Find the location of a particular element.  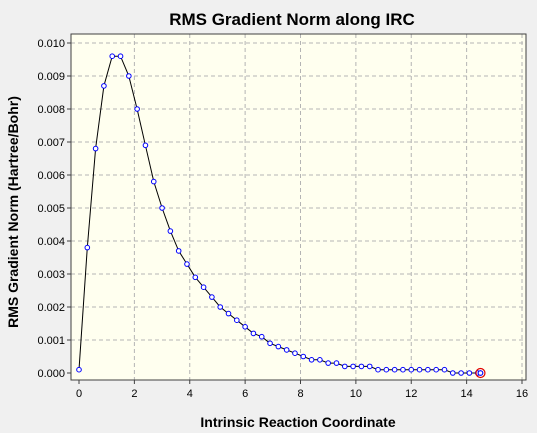

y-axis-label: RMS Gradient Norm (Hartree/Bohr) is located at coordinates (13, 212).